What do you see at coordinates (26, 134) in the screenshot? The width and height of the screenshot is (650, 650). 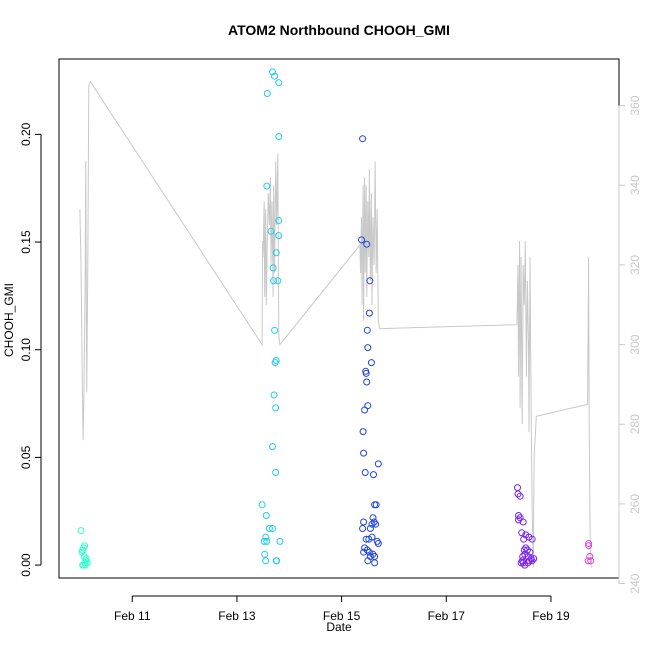 I see `y-tick-label: 0.20` at bounding box center [26, 134].